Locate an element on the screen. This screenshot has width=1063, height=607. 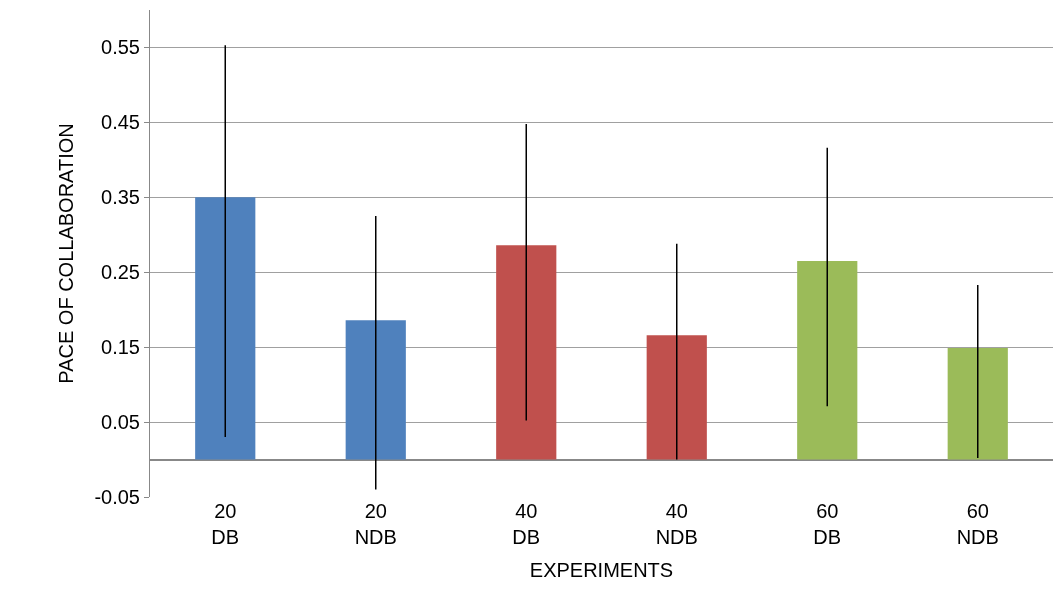
x-tick-label: 40 NDB is located at coordinates (676, 524).